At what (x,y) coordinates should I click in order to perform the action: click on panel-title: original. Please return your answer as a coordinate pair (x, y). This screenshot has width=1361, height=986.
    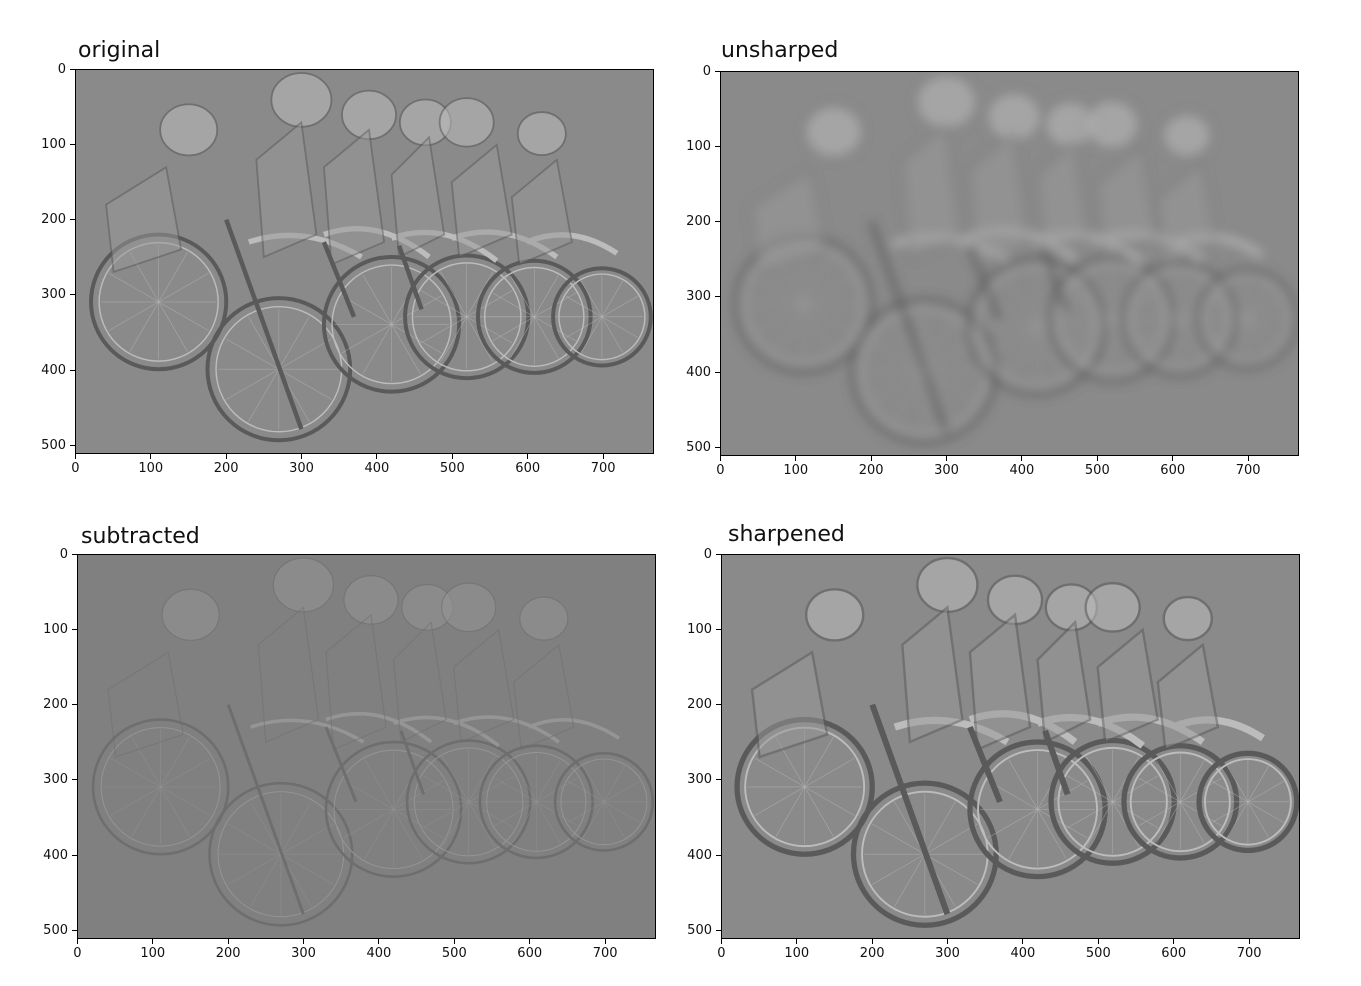
    Looking at the image, I should click on (119, 50).